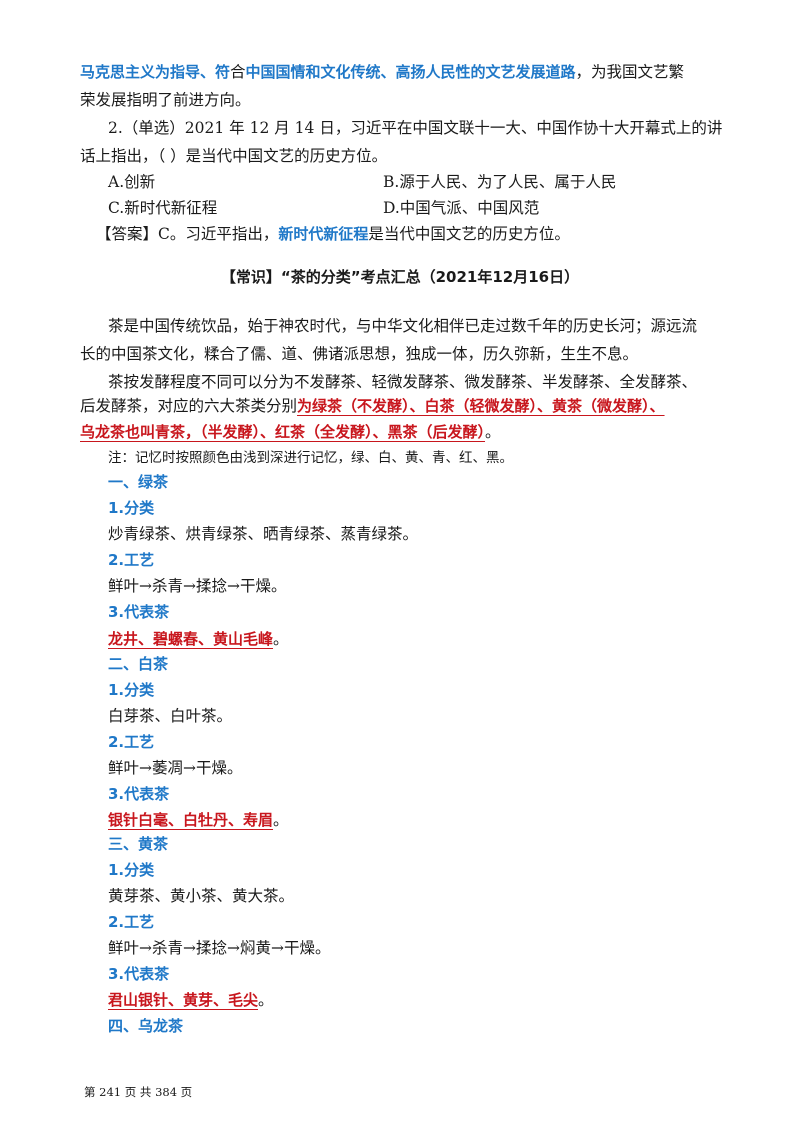 The width and height of the screenshot is (800, 1131). What do you see at coordinates (461, 208) in the screenshot?
I see `option-d: D.中国气派、中国风范` at bounding box center [461, 208].